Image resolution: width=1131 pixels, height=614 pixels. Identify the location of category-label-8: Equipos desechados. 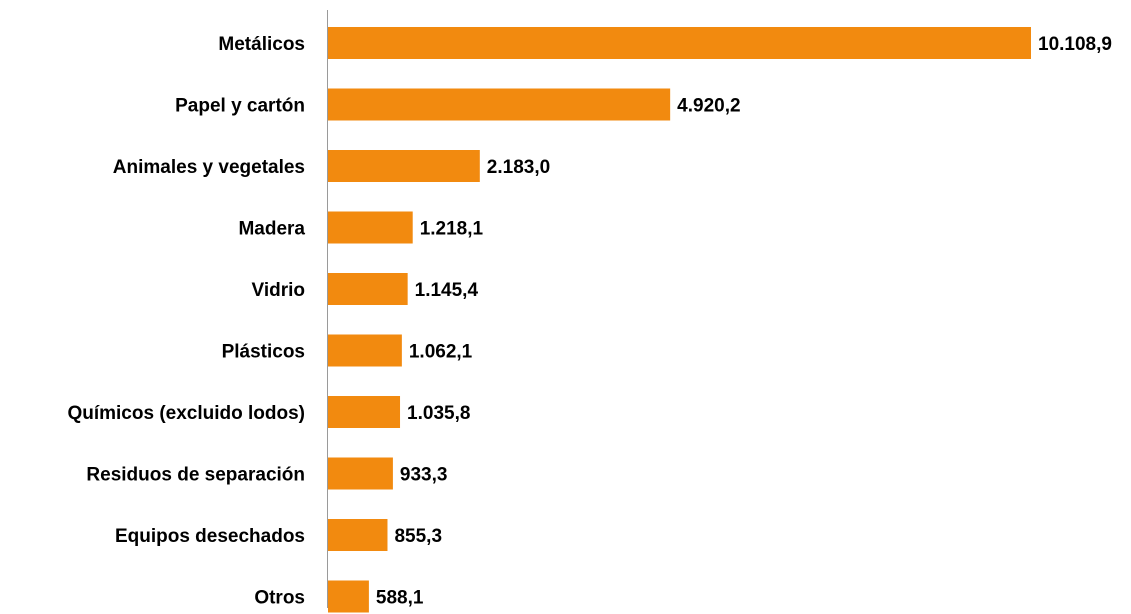
(210, 536).